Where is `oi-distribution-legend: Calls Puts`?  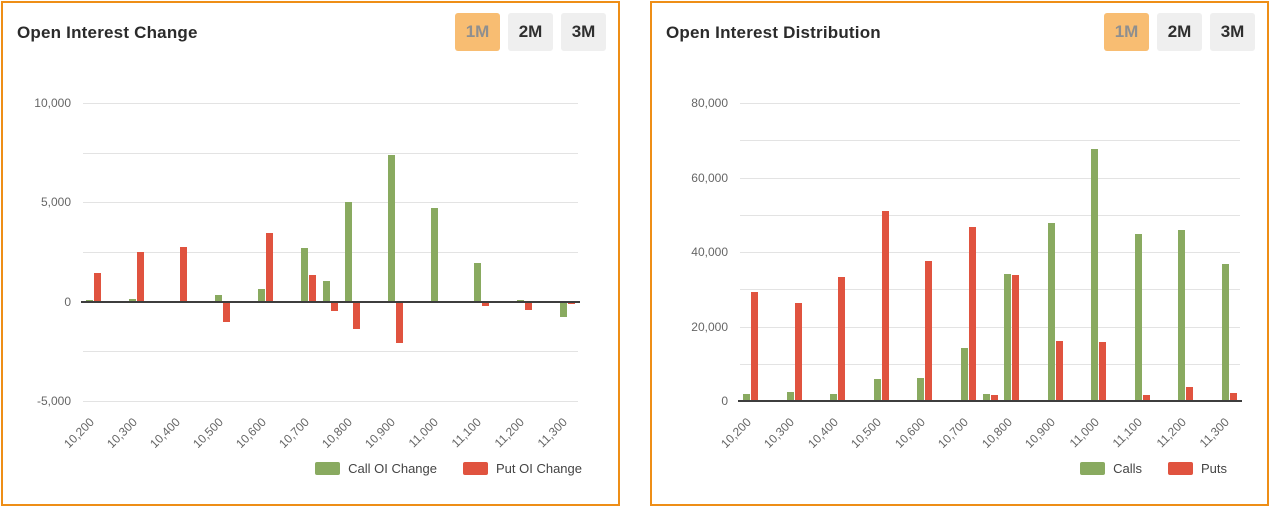
oi-distribution-legend: Calls Puts is located at coordinates (1153, 468).